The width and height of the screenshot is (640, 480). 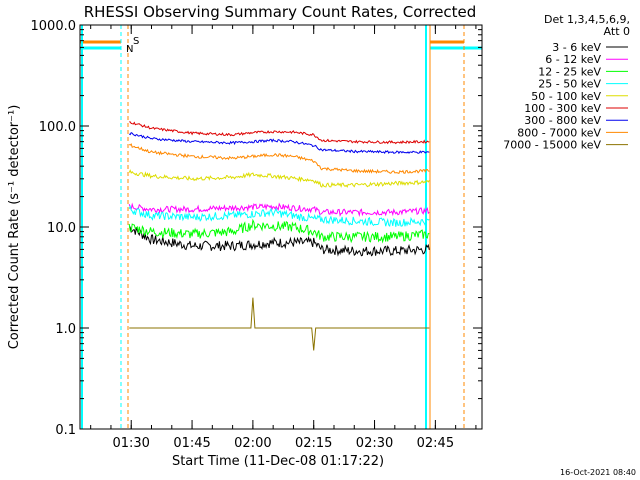 I want to click on y-tick-label: 100.0, so click(x=57, y=127).